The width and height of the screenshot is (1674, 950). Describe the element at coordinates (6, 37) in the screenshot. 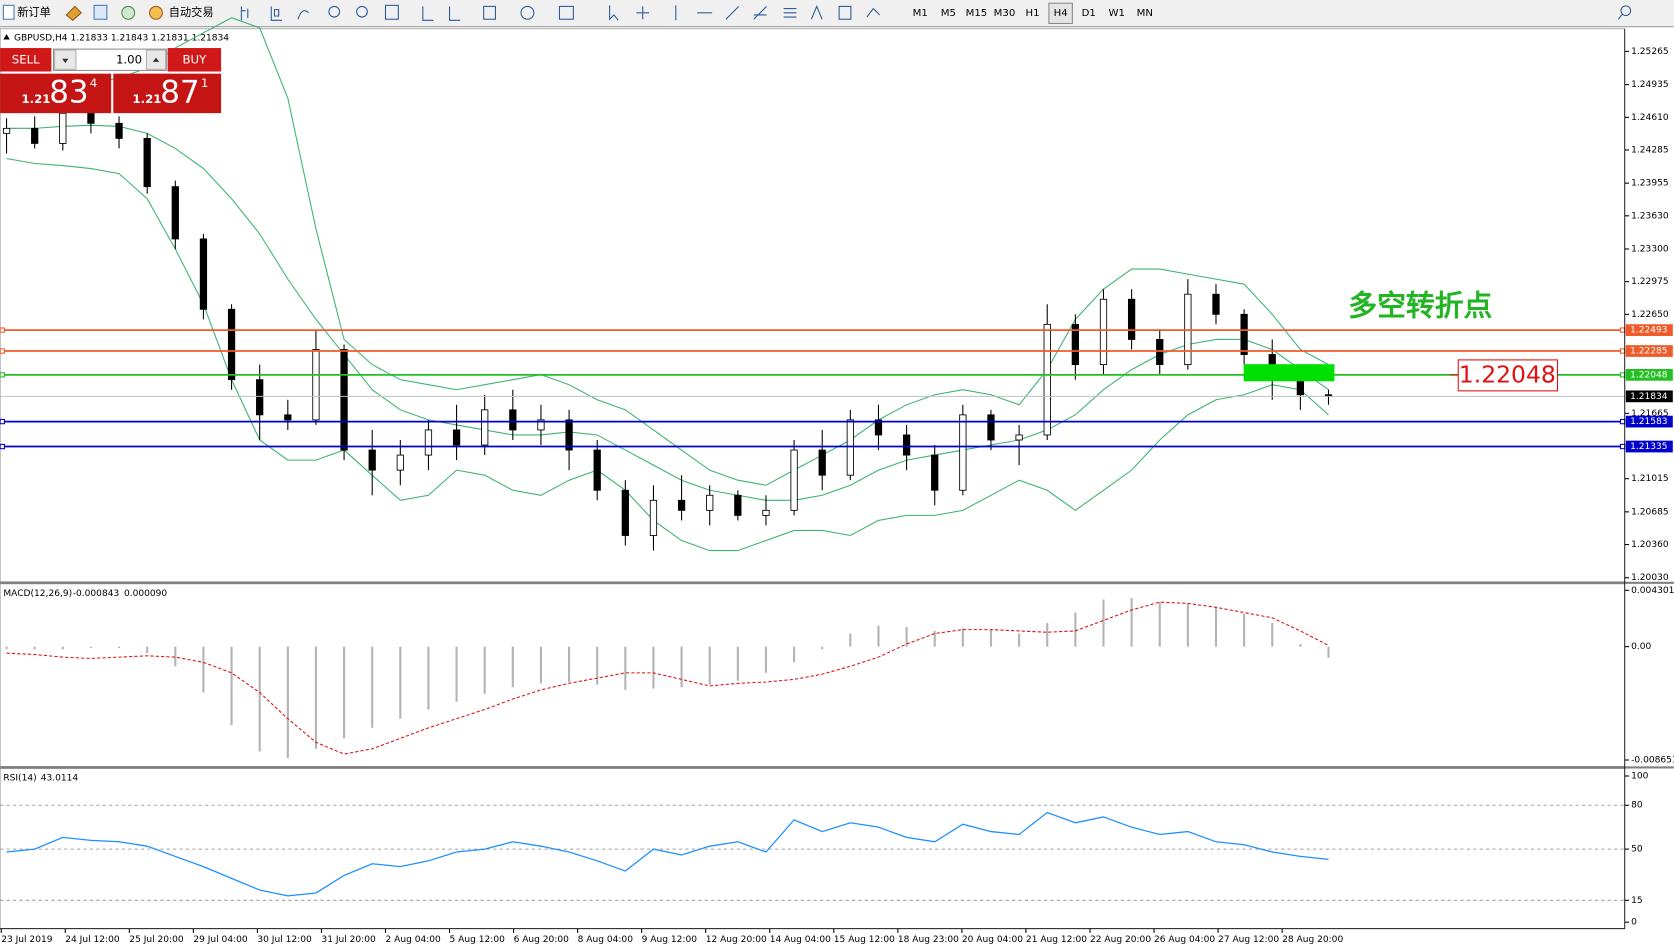

I see `symbol-marker` at that location.